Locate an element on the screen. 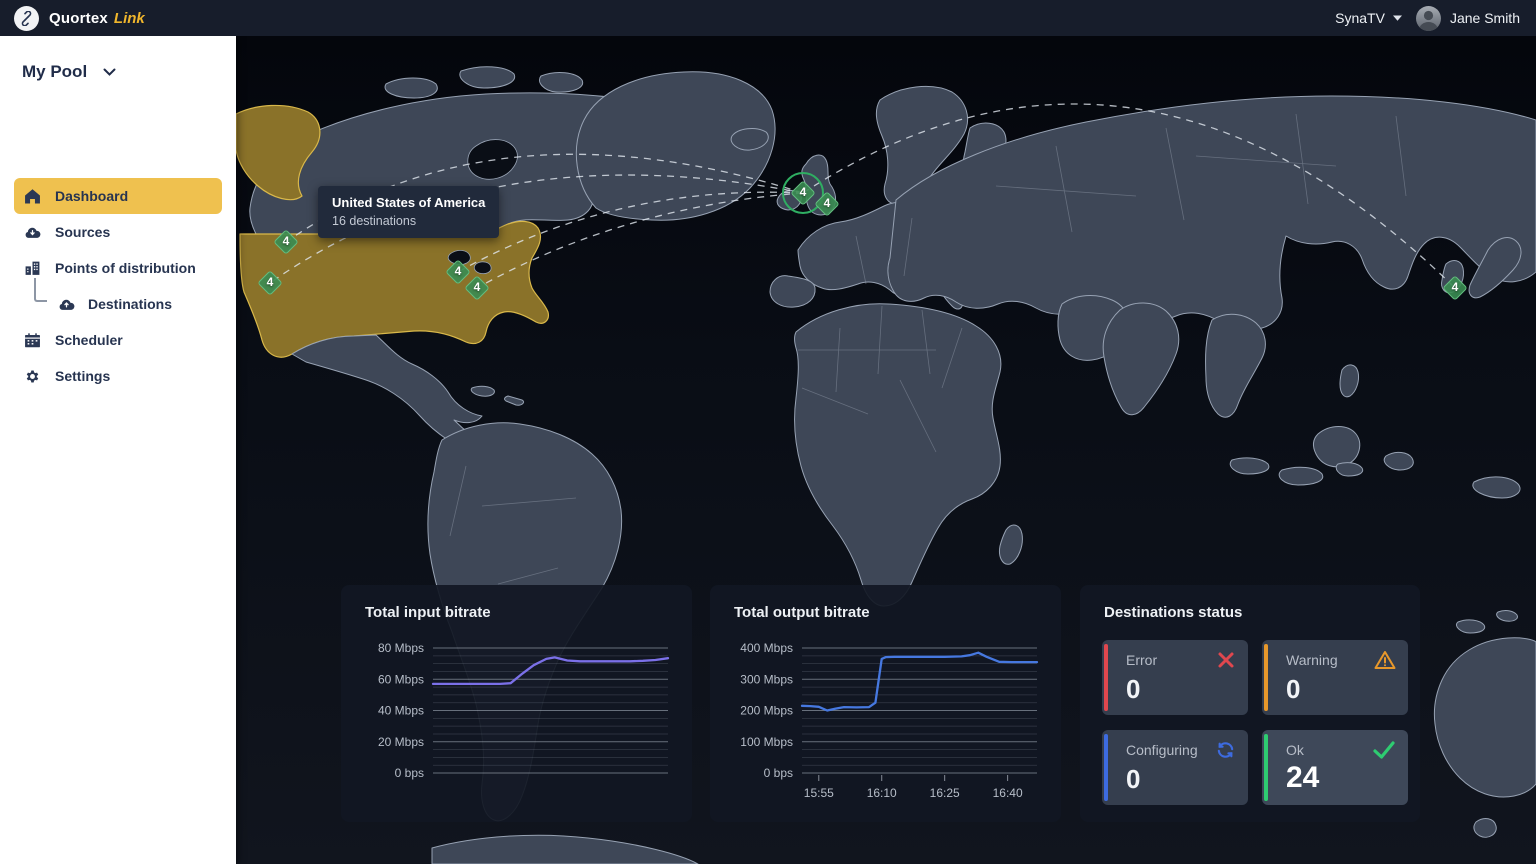 This screenshot has height=864, width=1536. error-accent-bar is located at coordinates (1106, 677).